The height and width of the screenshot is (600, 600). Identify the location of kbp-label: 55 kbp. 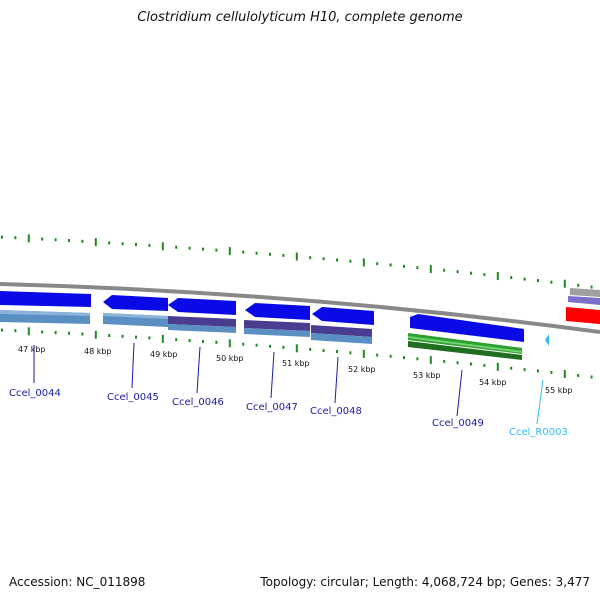
(559, 390).